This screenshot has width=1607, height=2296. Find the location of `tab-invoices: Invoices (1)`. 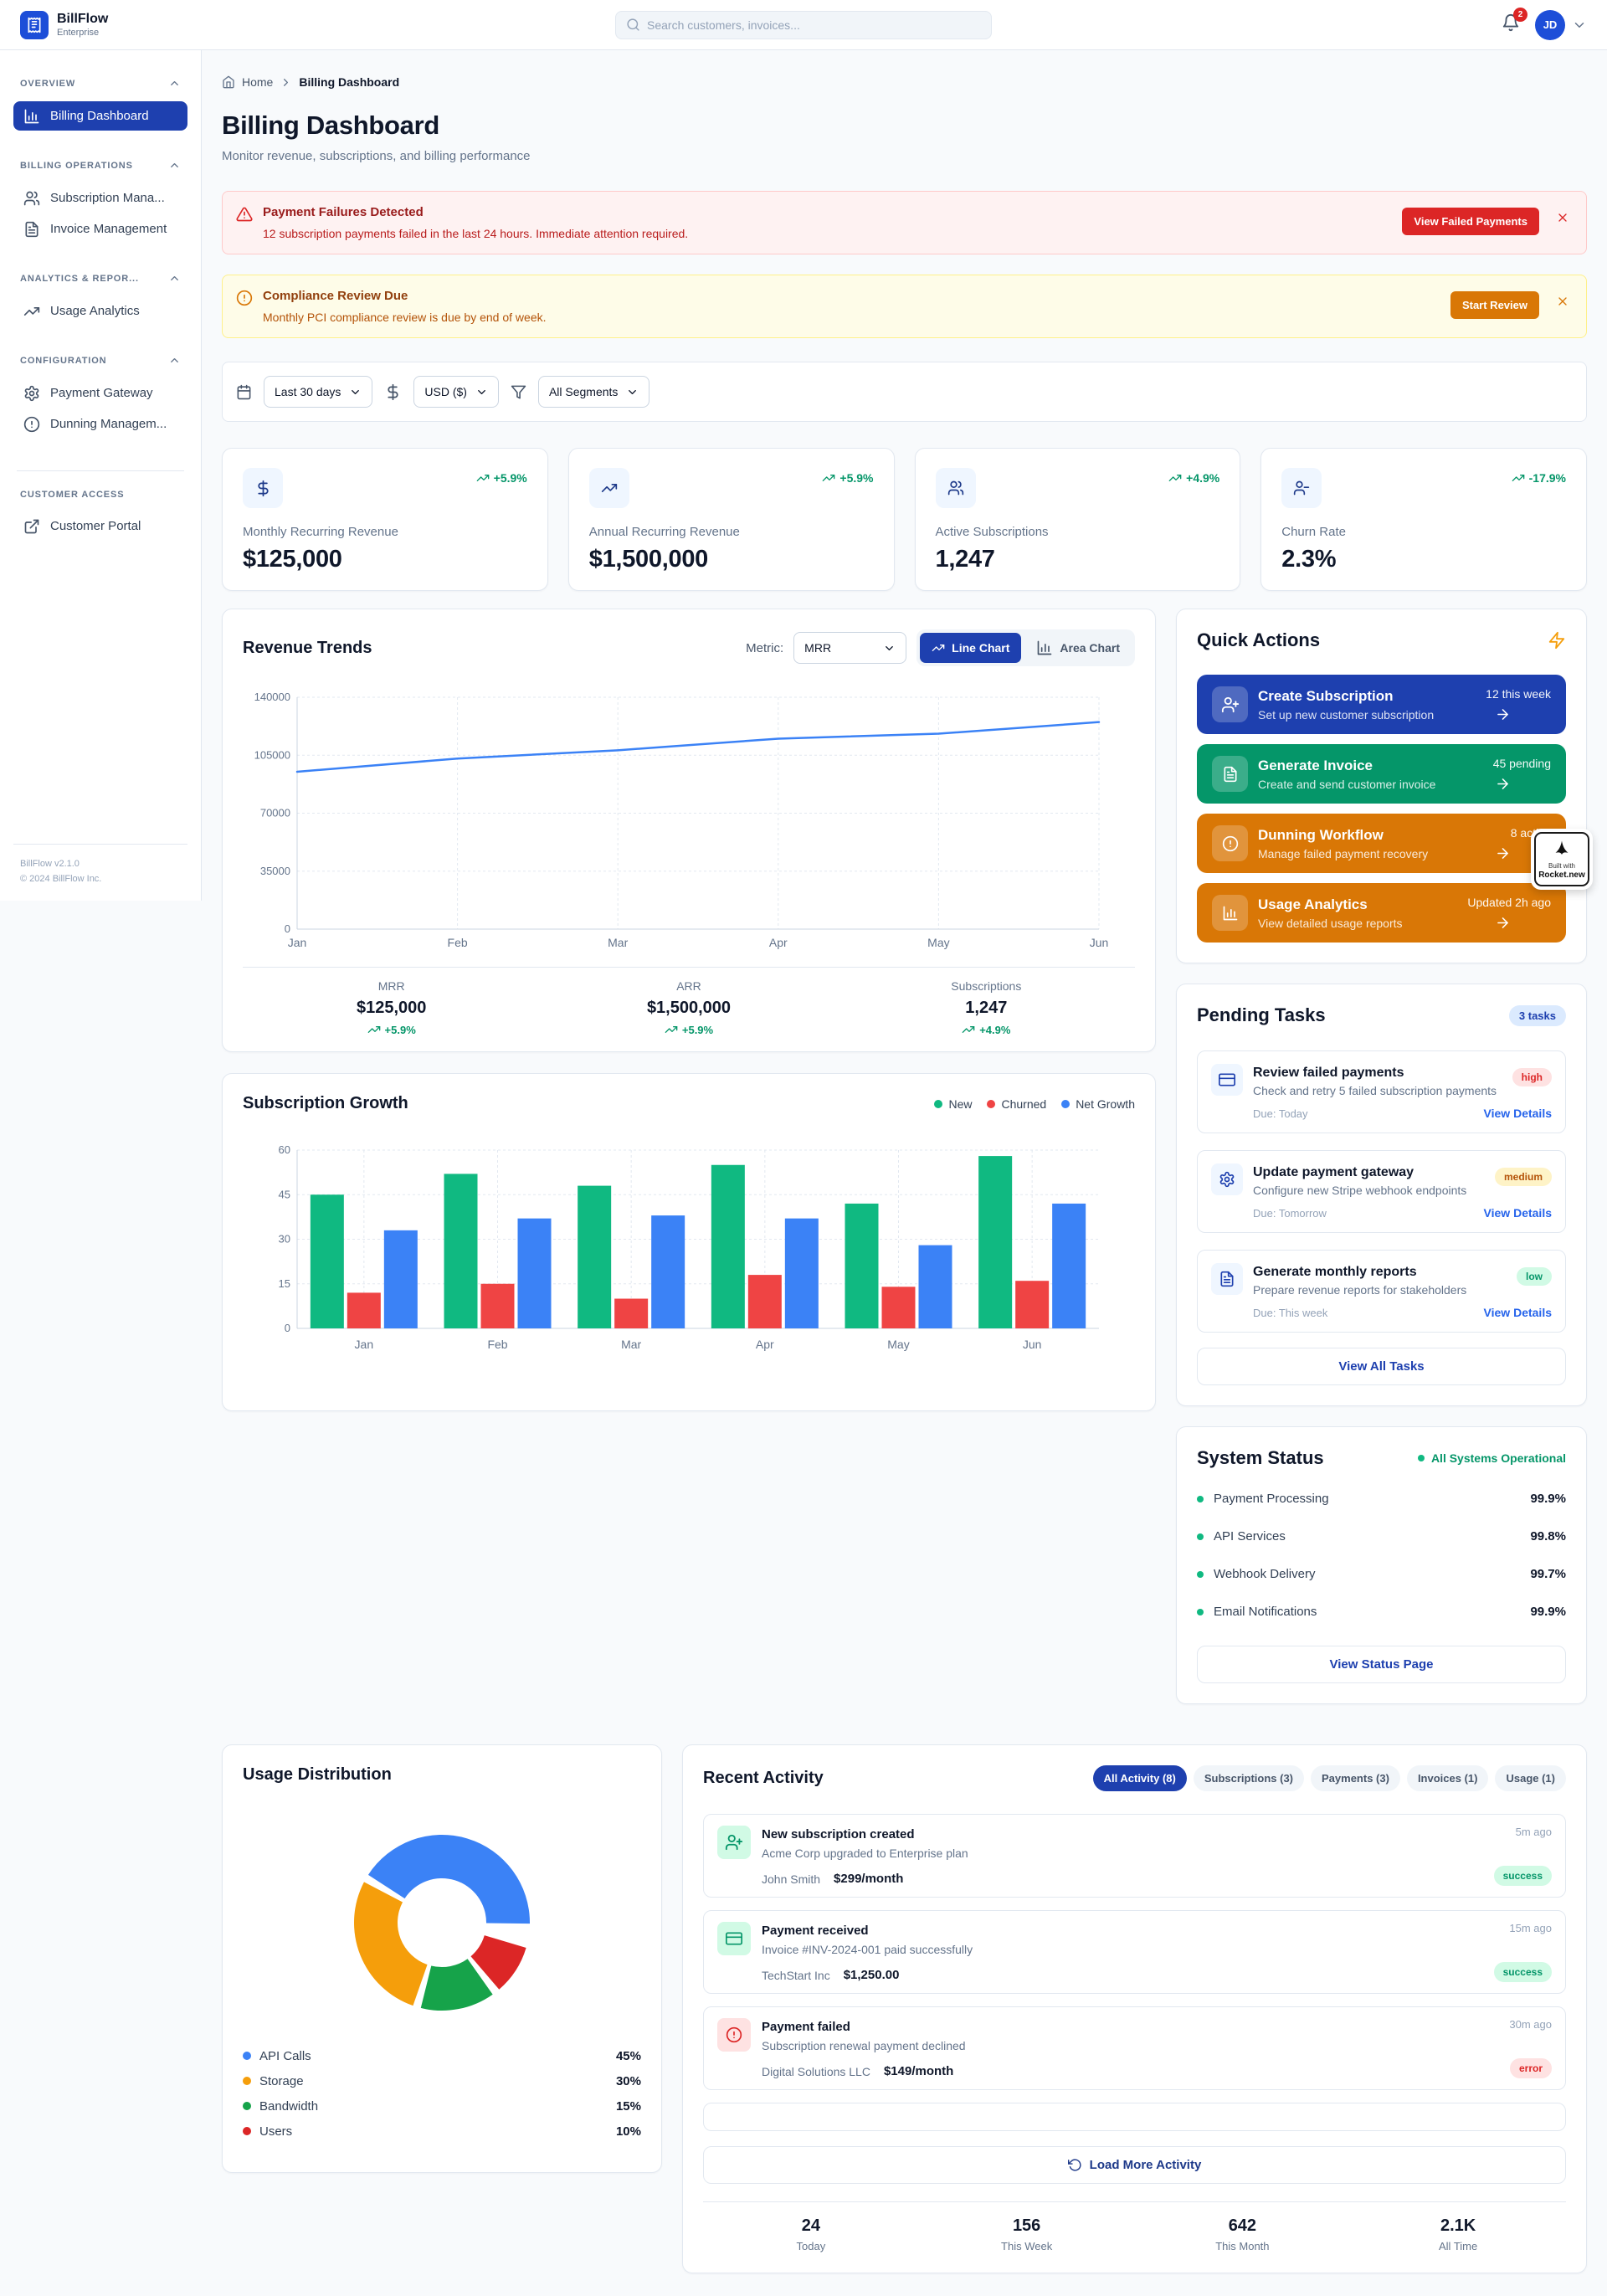

tab-invoices: Invoices (1) is located at coordinates (1447, 1778).